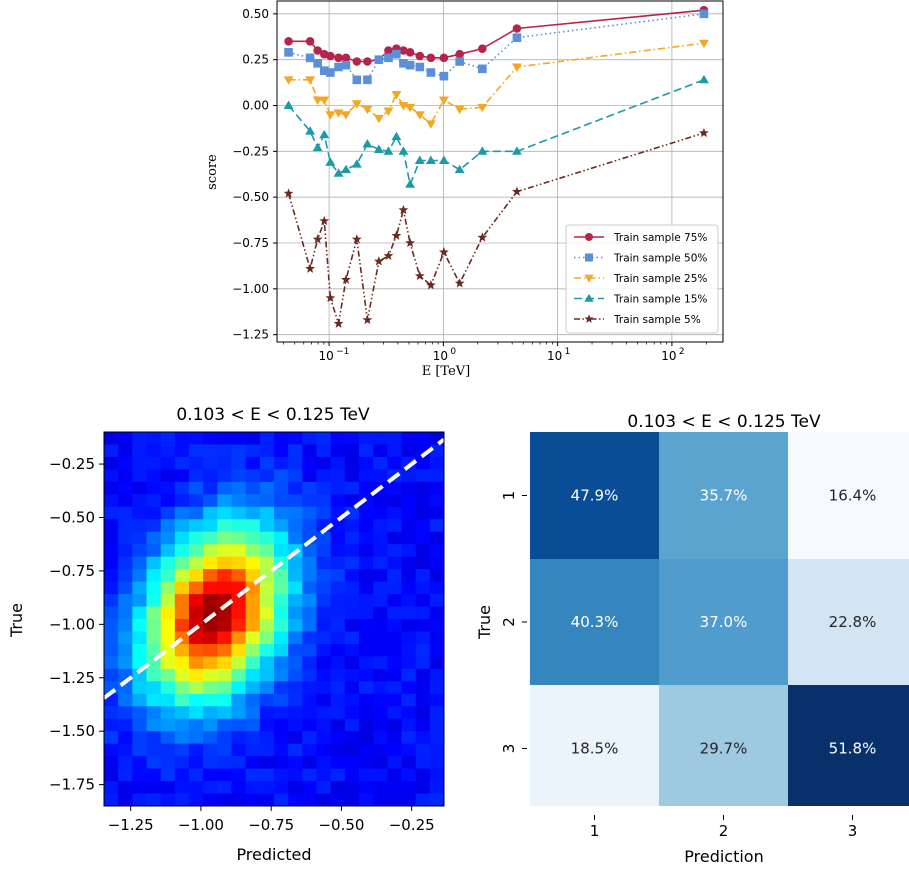  Describe the element at coordinates (495, 352) in the screenshot. I see `x-axis: 10 −1 10 0 10 1 10 2` at that location.